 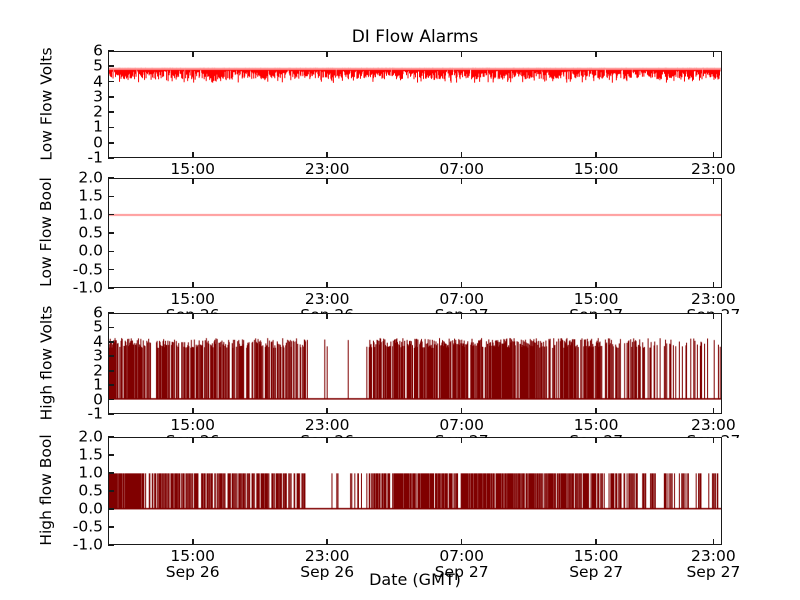 I want to click on y-tick-label-high-flow-volts-6: 5, so click(x=98, y=326).